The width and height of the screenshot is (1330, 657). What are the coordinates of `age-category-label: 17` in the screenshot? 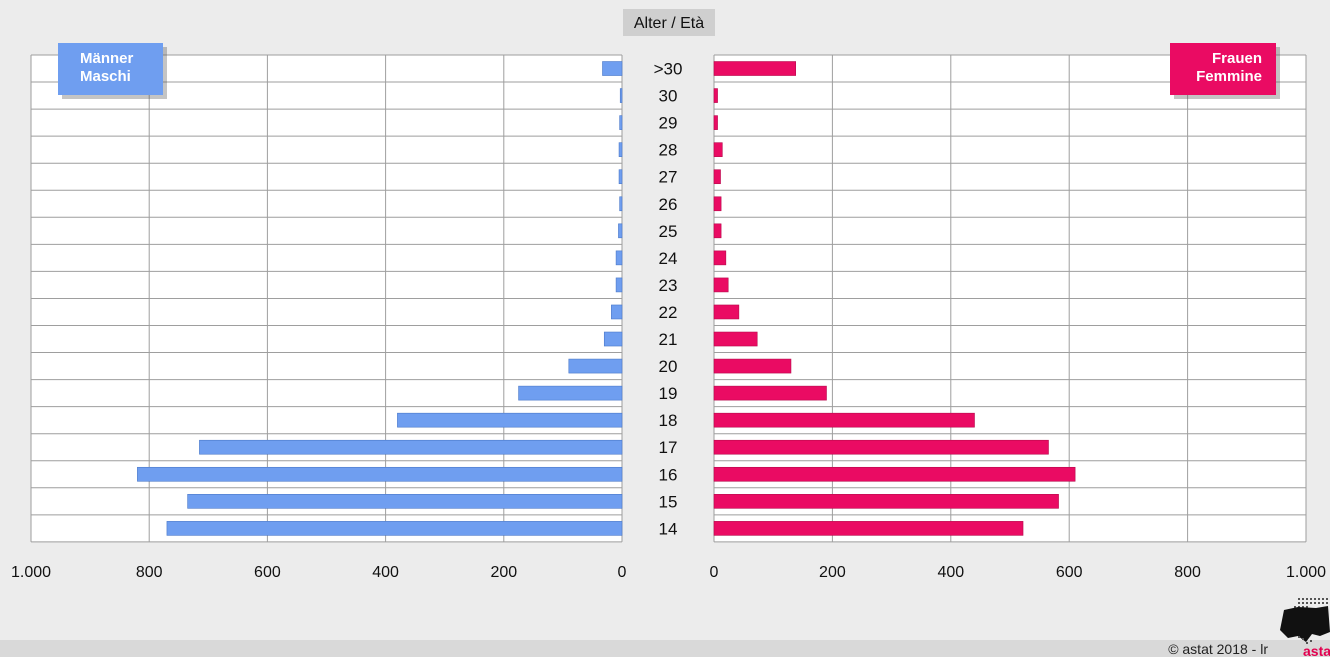 It's located at (668, 447).